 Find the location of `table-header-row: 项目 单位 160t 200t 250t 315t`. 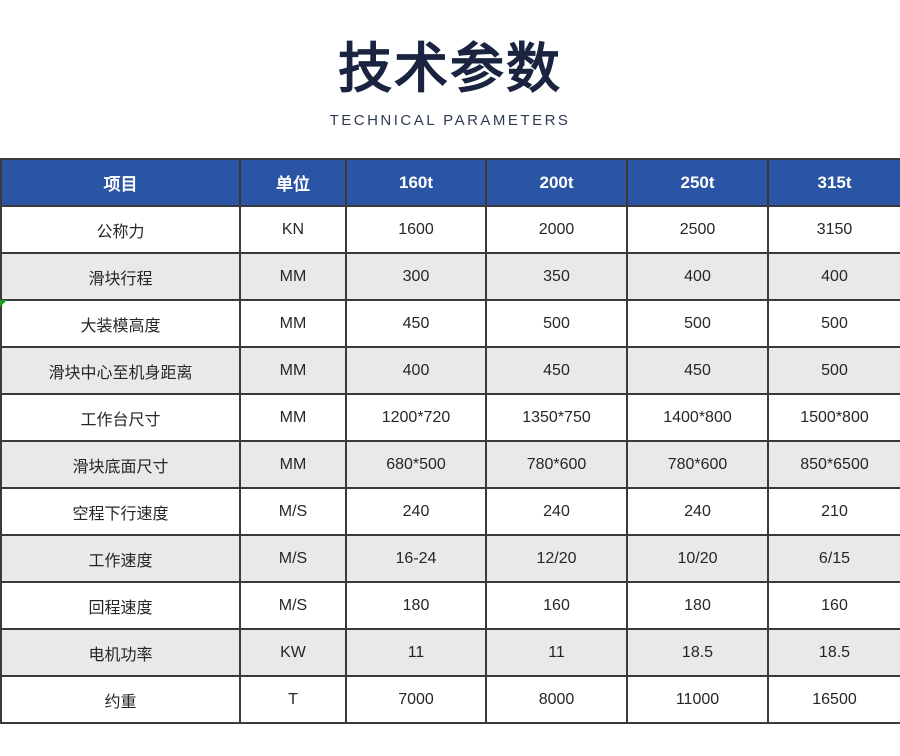

table-header-row: 项目 单位 160t 200t 250t 315t is located at coordinates (450, 182).